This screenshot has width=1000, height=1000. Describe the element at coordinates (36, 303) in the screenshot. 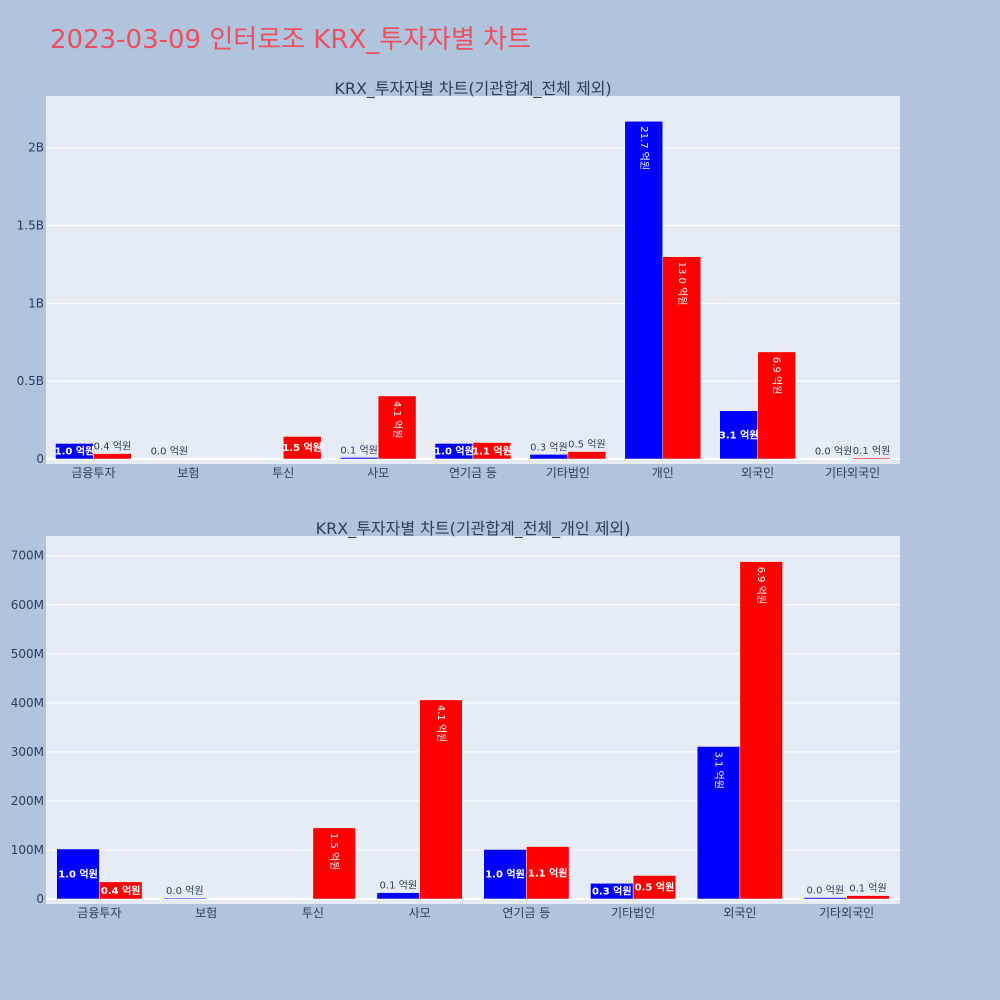

I see `y-tick-label: 1B` at that location.